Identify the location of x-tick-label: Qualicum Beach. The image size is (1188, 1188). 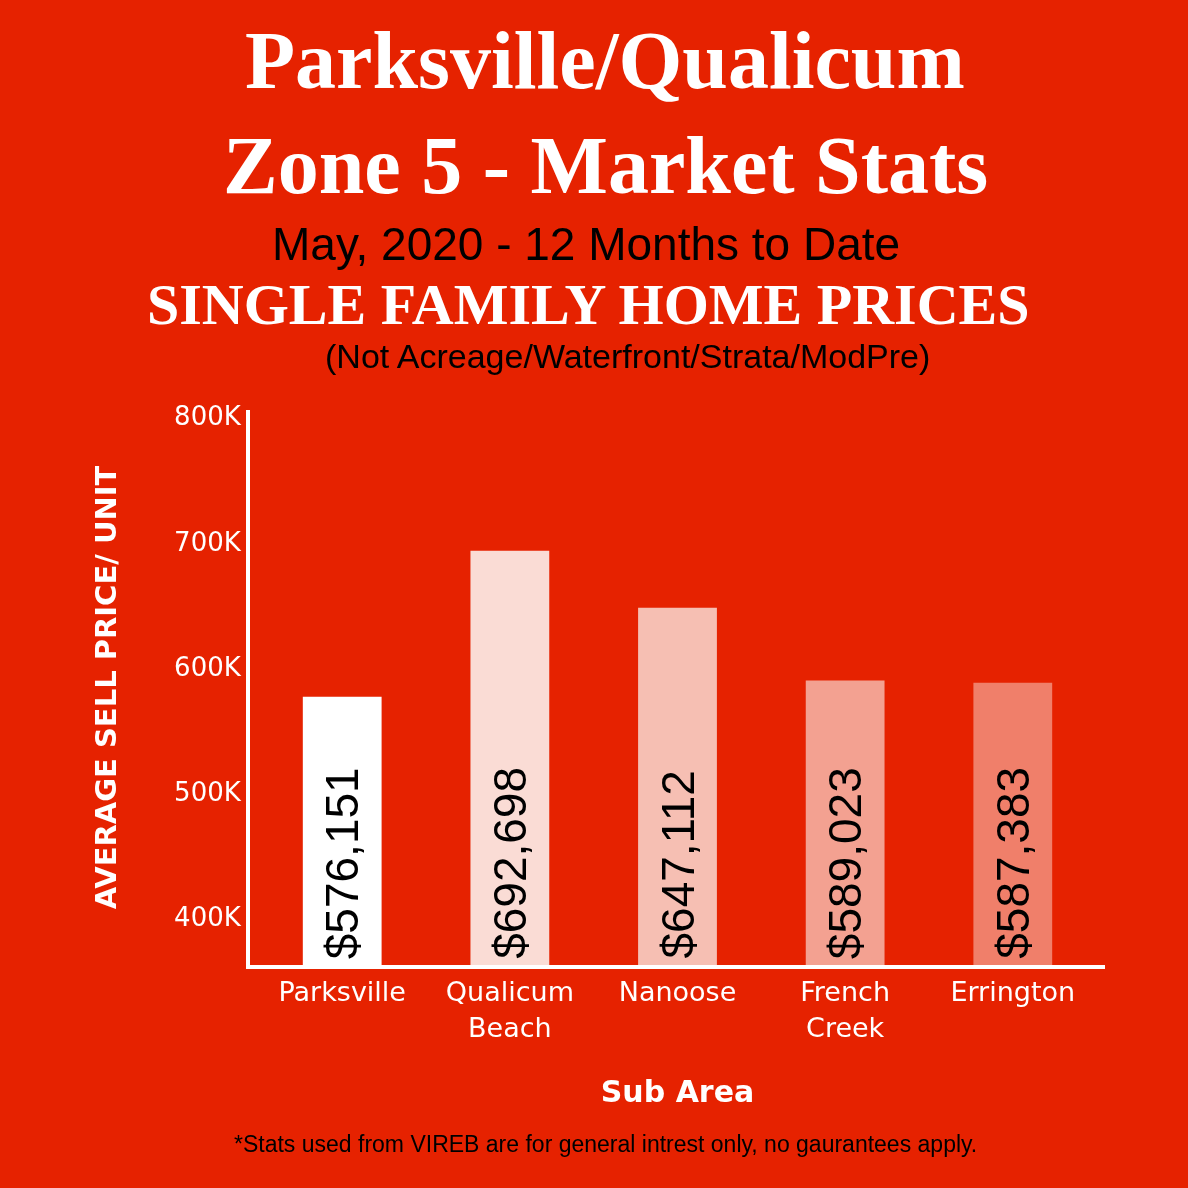
(509, 1009).